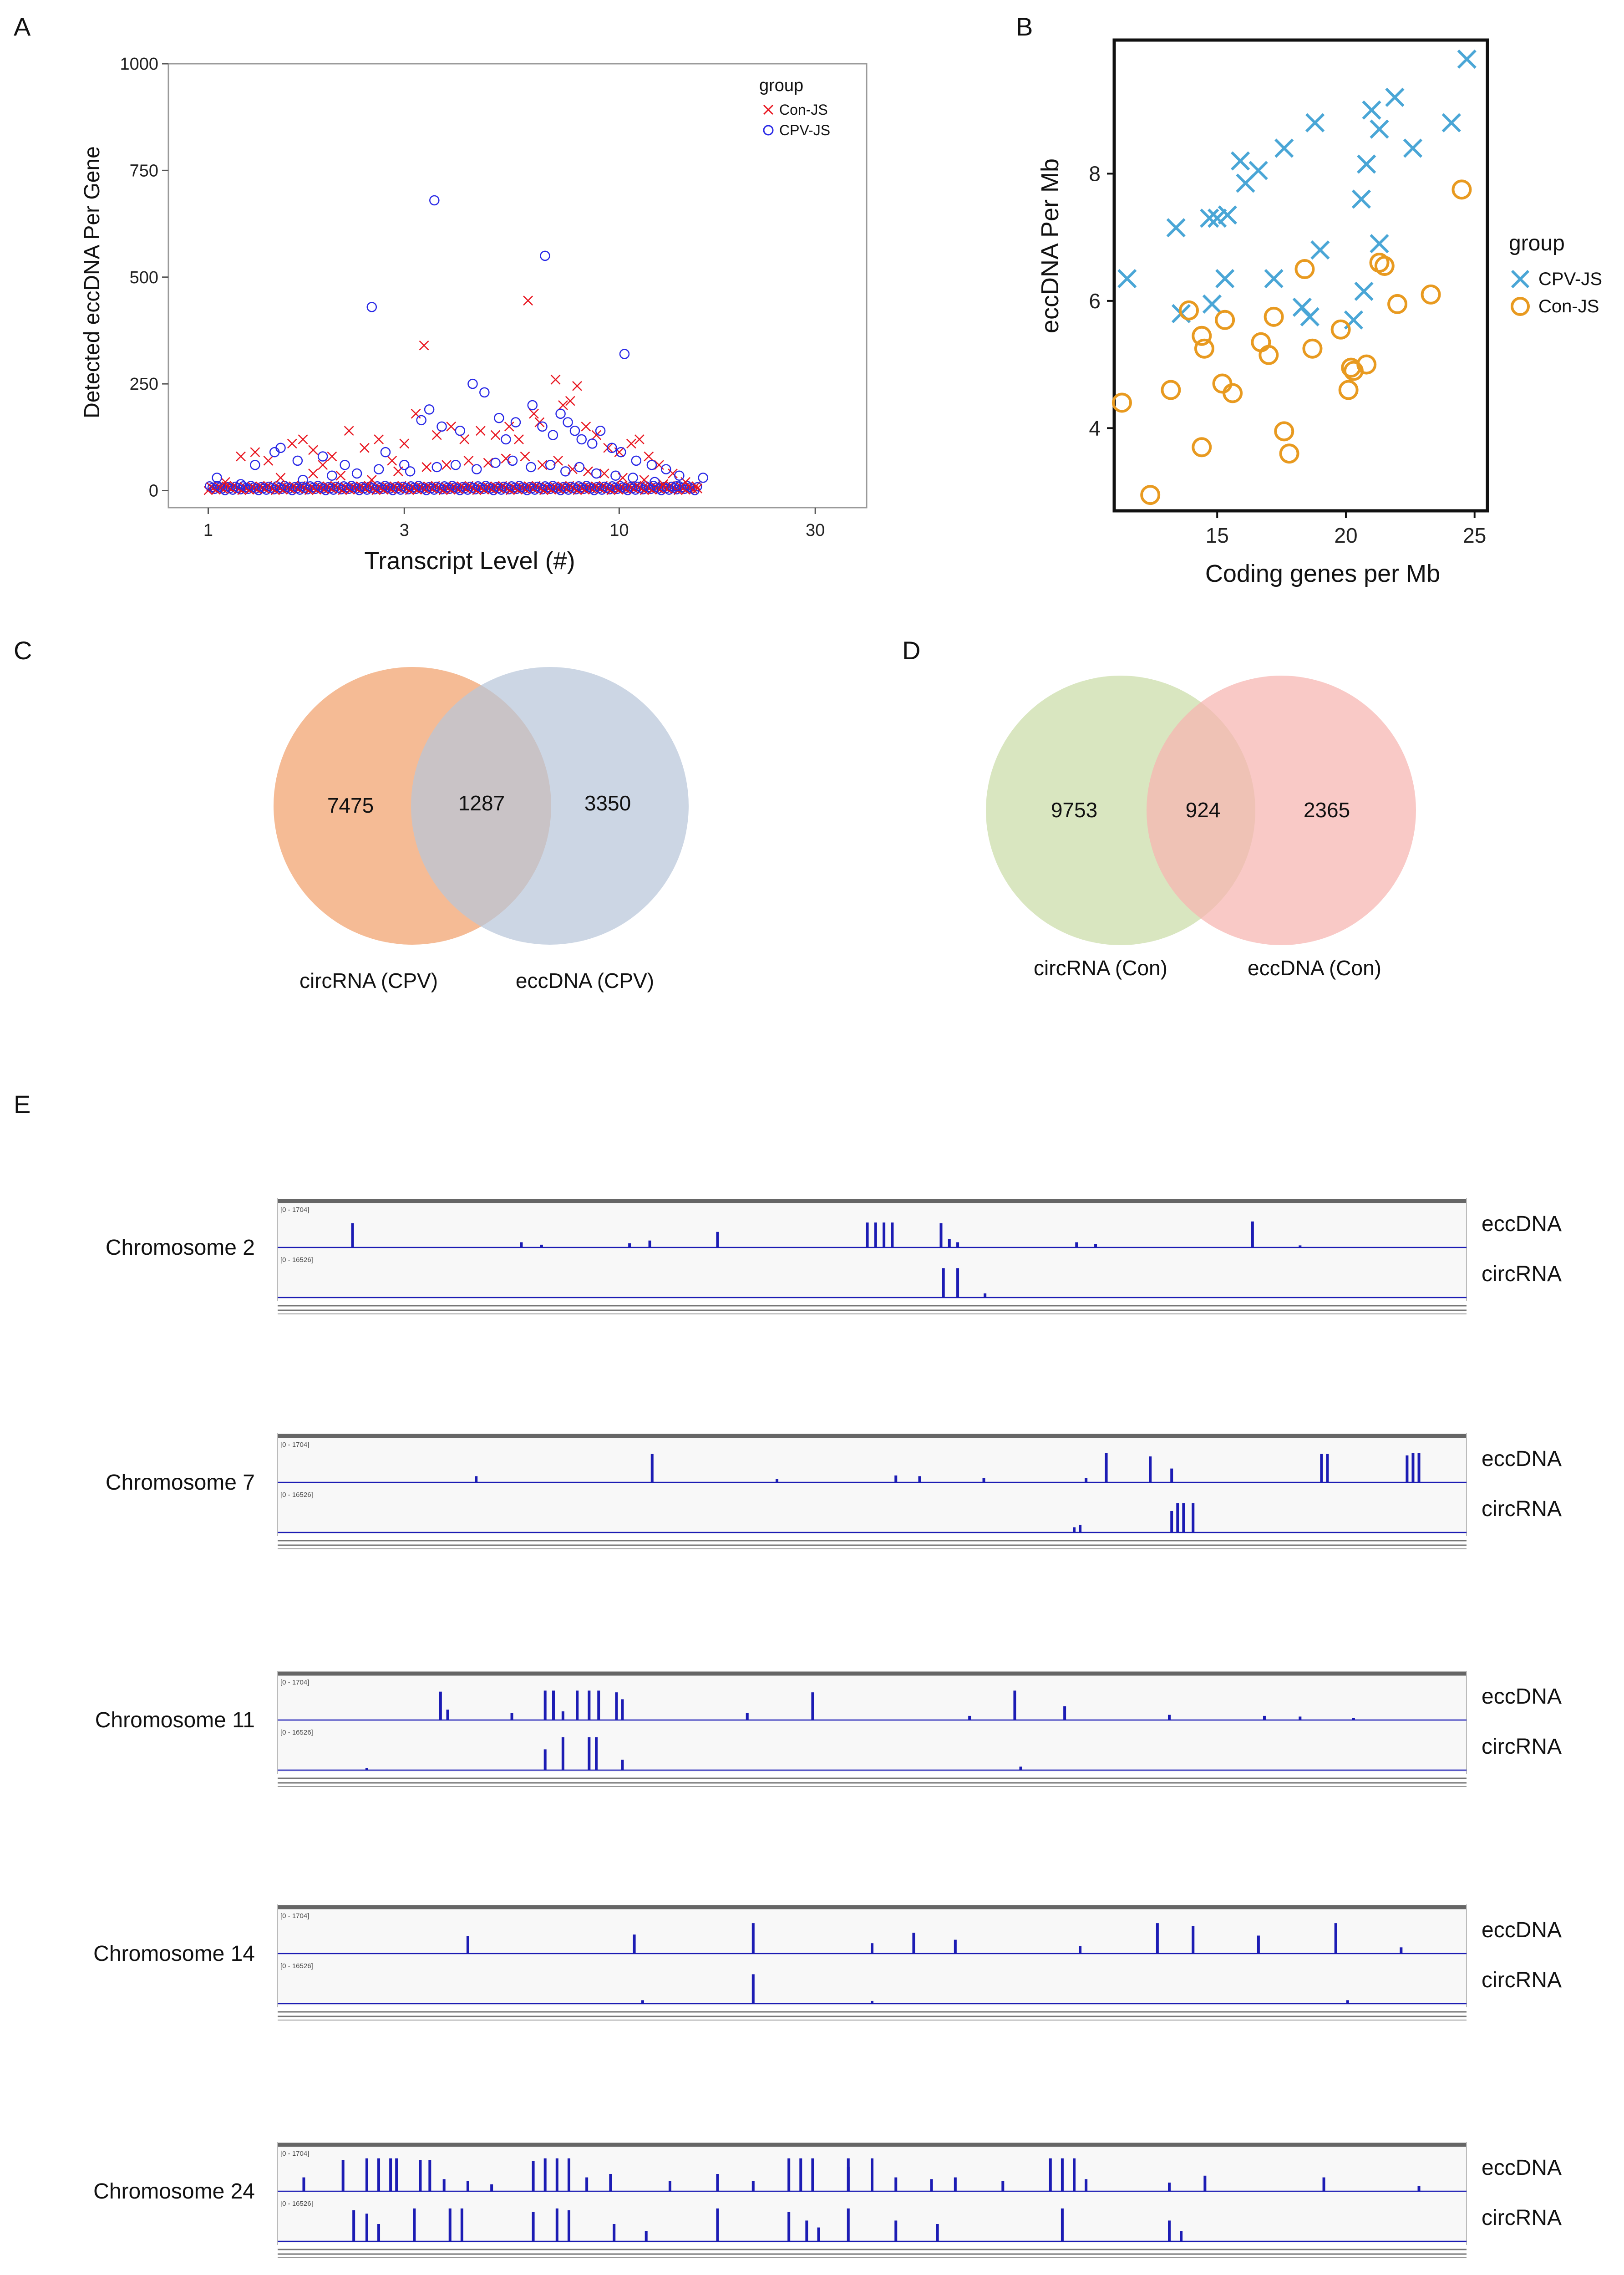 The width and height of the screenshot is (1624, 2275). What do you see at coordinates (296, 1732) in the screenshot?
I see `track-row-range: [0 - 16526]` at bounding box center [296, 1732].